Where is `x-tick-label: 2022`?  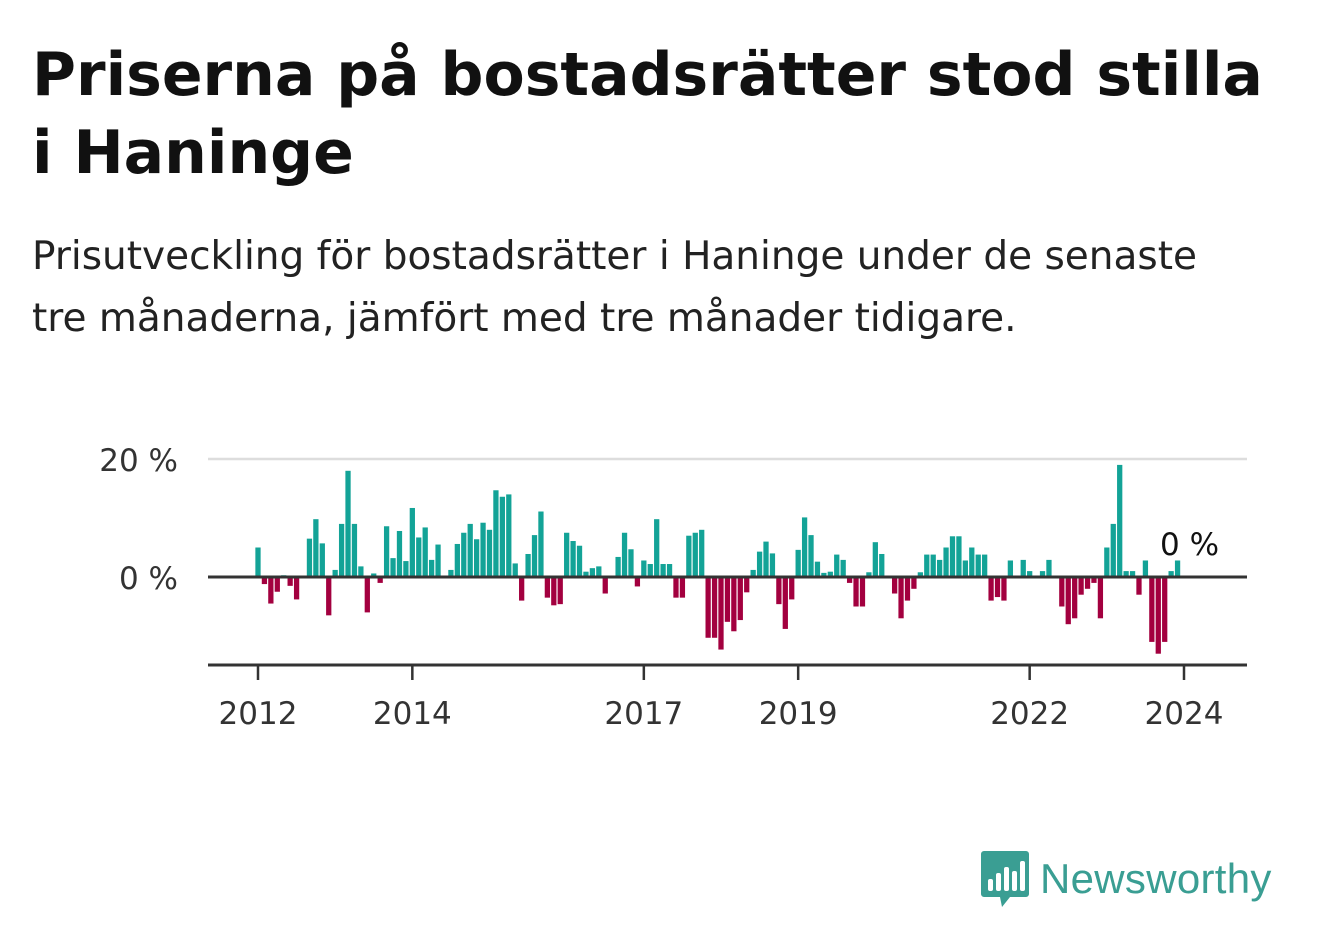
x-tick-label: 2022 is located at coordinates (1029, 714).